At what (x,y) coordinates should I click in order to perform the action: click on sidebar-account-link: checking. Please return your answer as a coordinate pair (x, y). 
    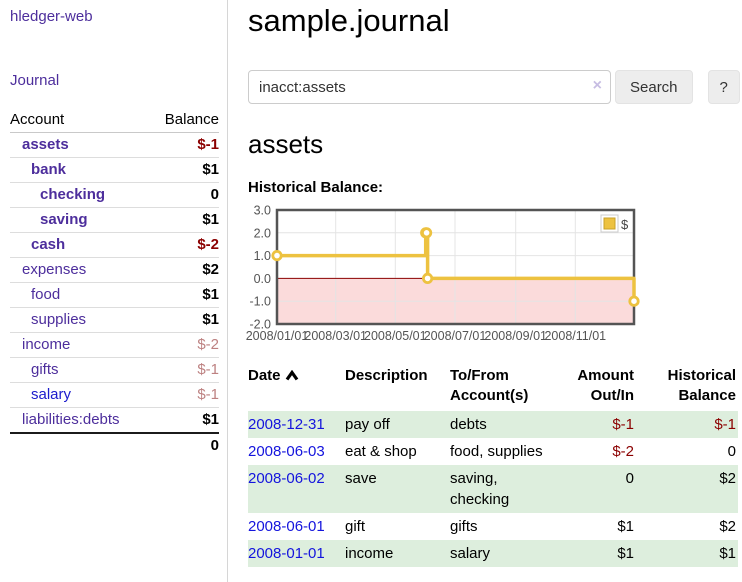
    Looking at the image, I should click on (73, 194).